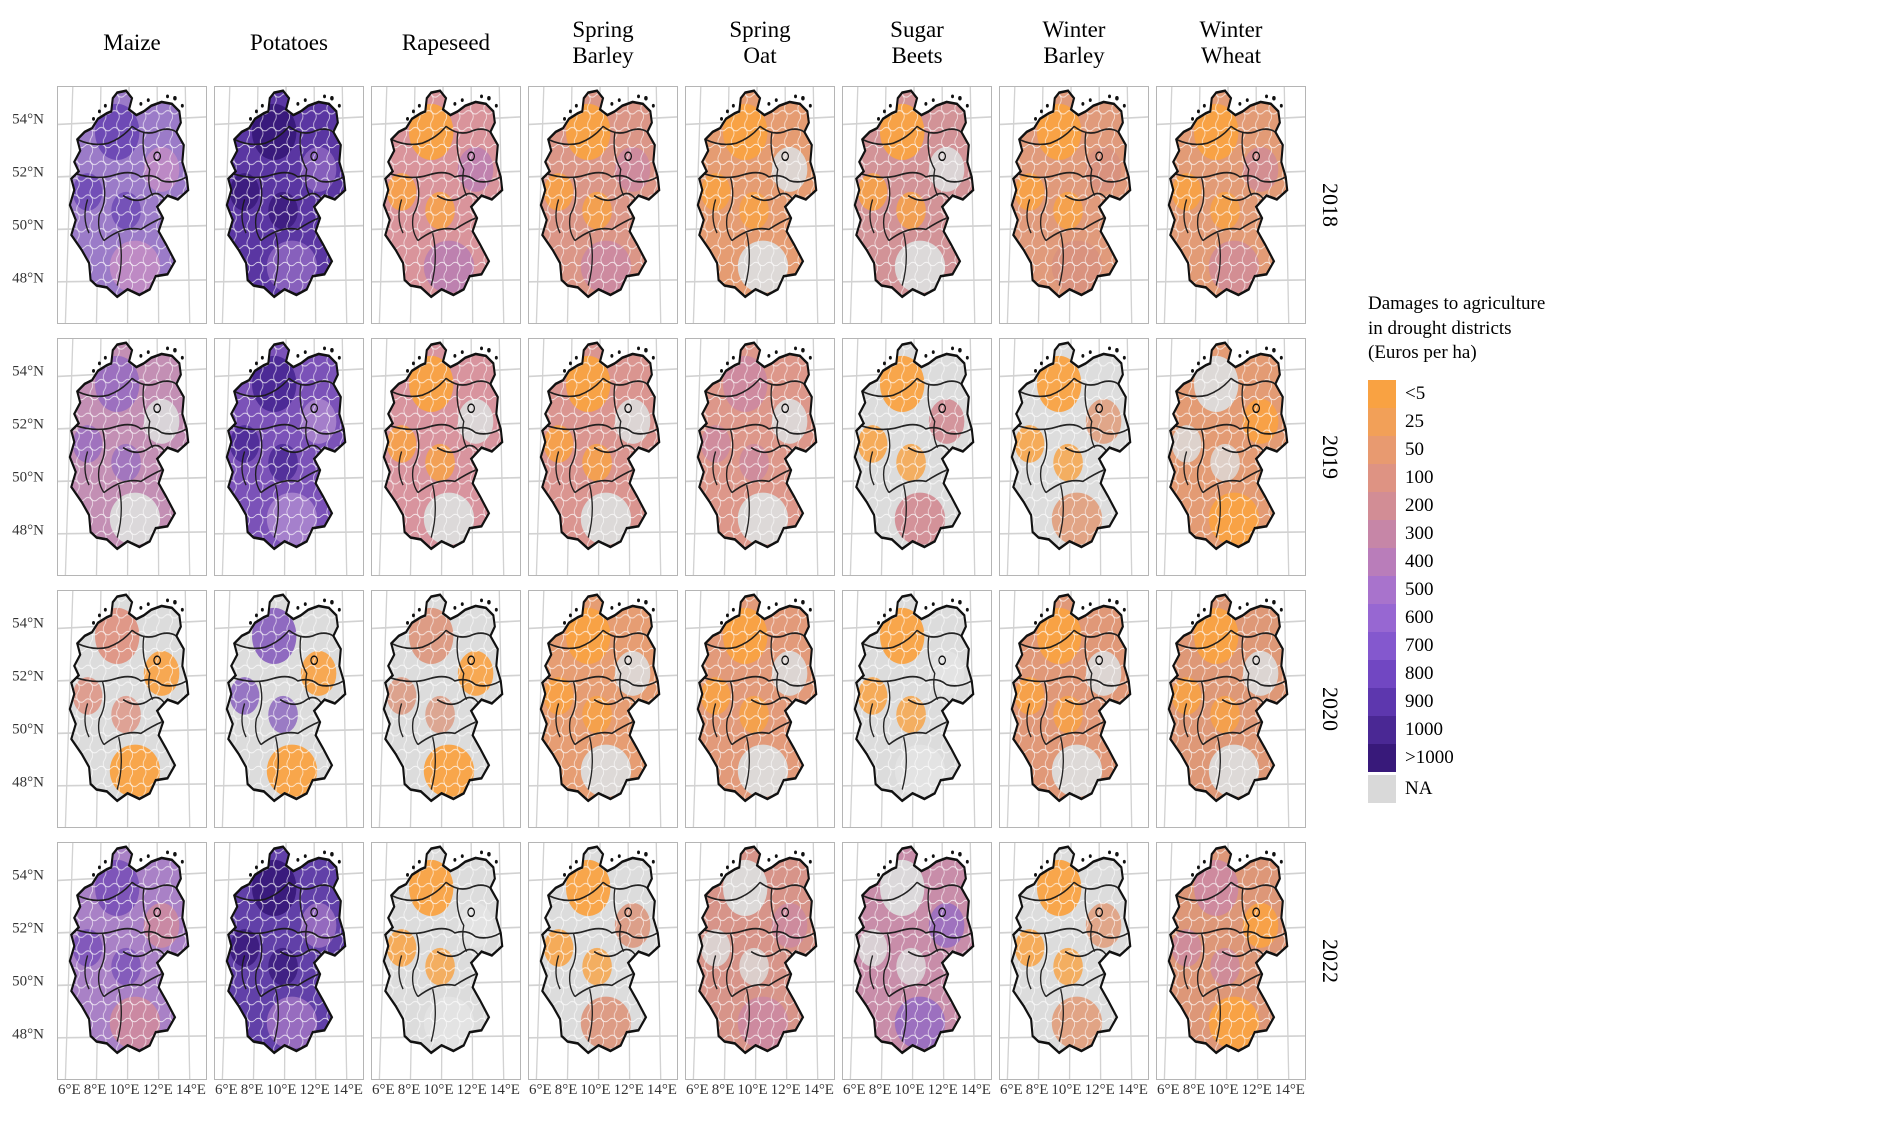  Describe the element at coordinates (25, 457) in the screenshot. I see `y-axis-labels: 54°N 52°N 50°N 48°N` at that location.